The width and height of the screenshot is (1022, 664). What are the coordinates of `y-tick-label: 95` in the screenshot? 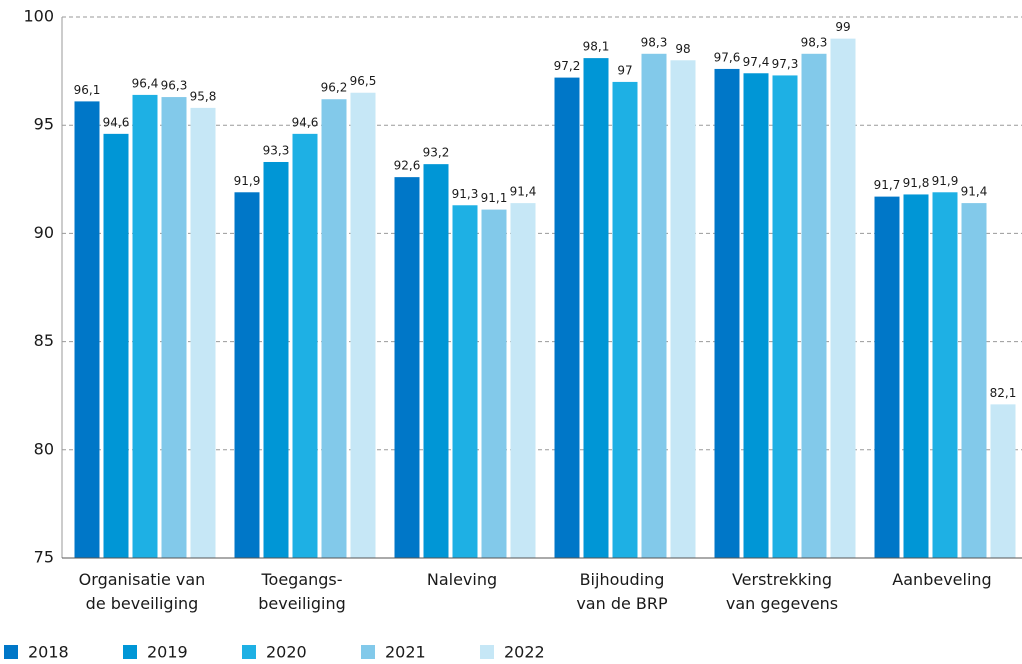 It's located at (44, 124).